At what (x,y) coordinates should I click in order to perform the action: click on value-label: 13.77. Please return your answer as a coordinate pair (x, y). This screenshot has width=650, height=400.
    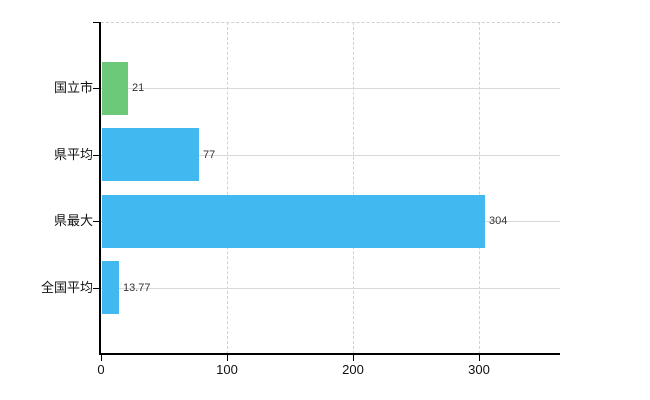
    Looking at the image, I should click on (137, 288).